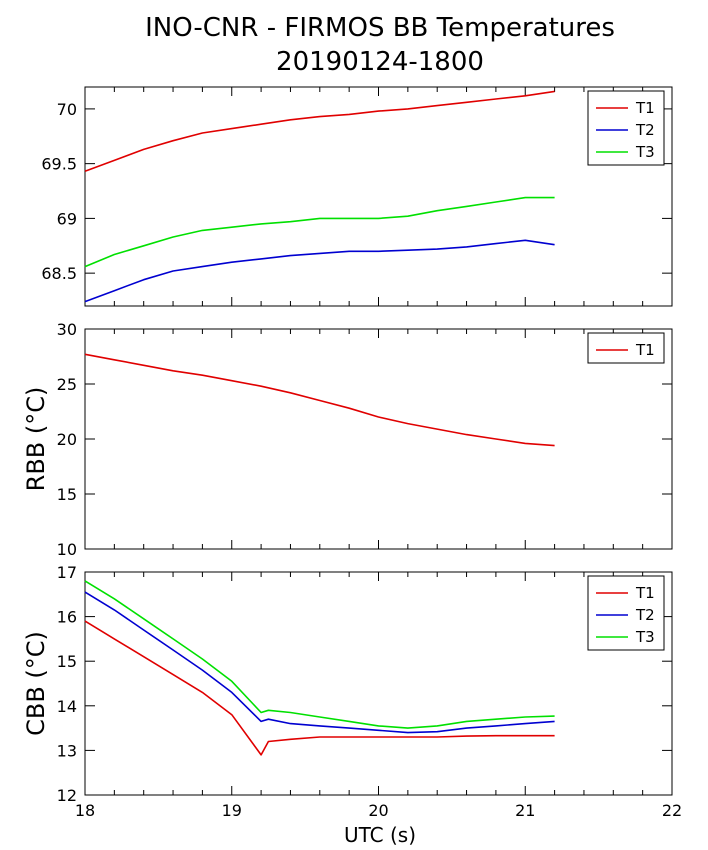 This screenshot has height=850, width=708. What do you see at coordinates (67, 706) in the screenshot?
I see `y-tick-label: 14` at bounding box center [67, 706].